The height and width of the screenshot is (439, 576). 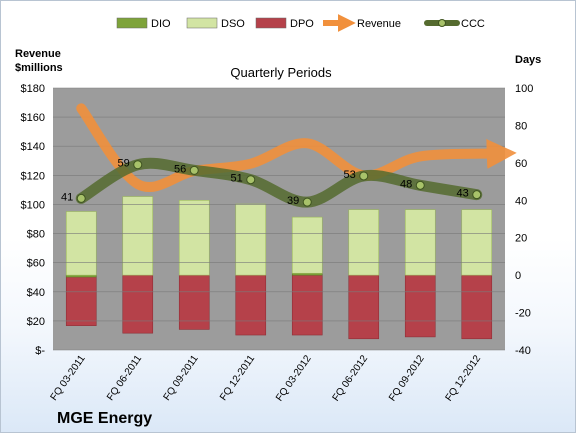 What do you see at coordinates (233, 24) in the screenshot?
I see `legend-label: DSO` at bounding box center [233, 24].